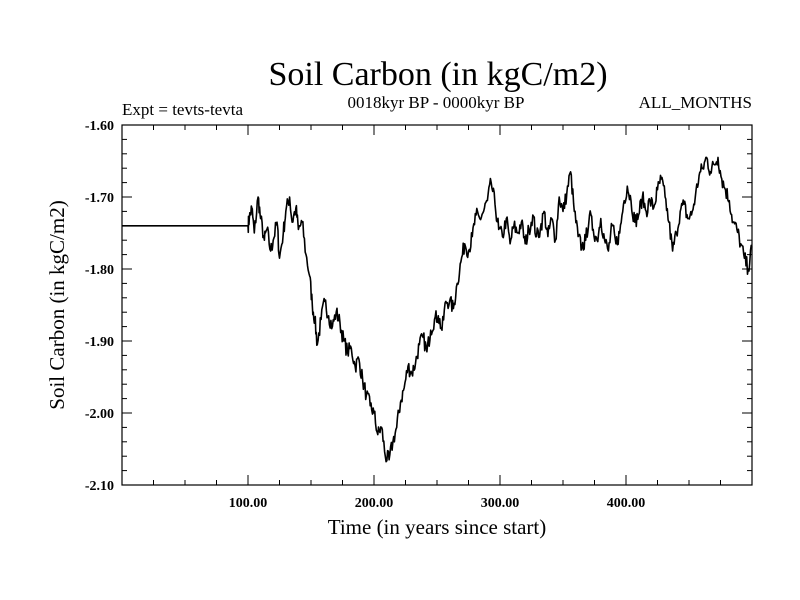 The image size is (800, 600). Describe the element at coordinates (182, 109) in the screenshot. I see `experiment-label: Expt = tevts-tevta` at that location.